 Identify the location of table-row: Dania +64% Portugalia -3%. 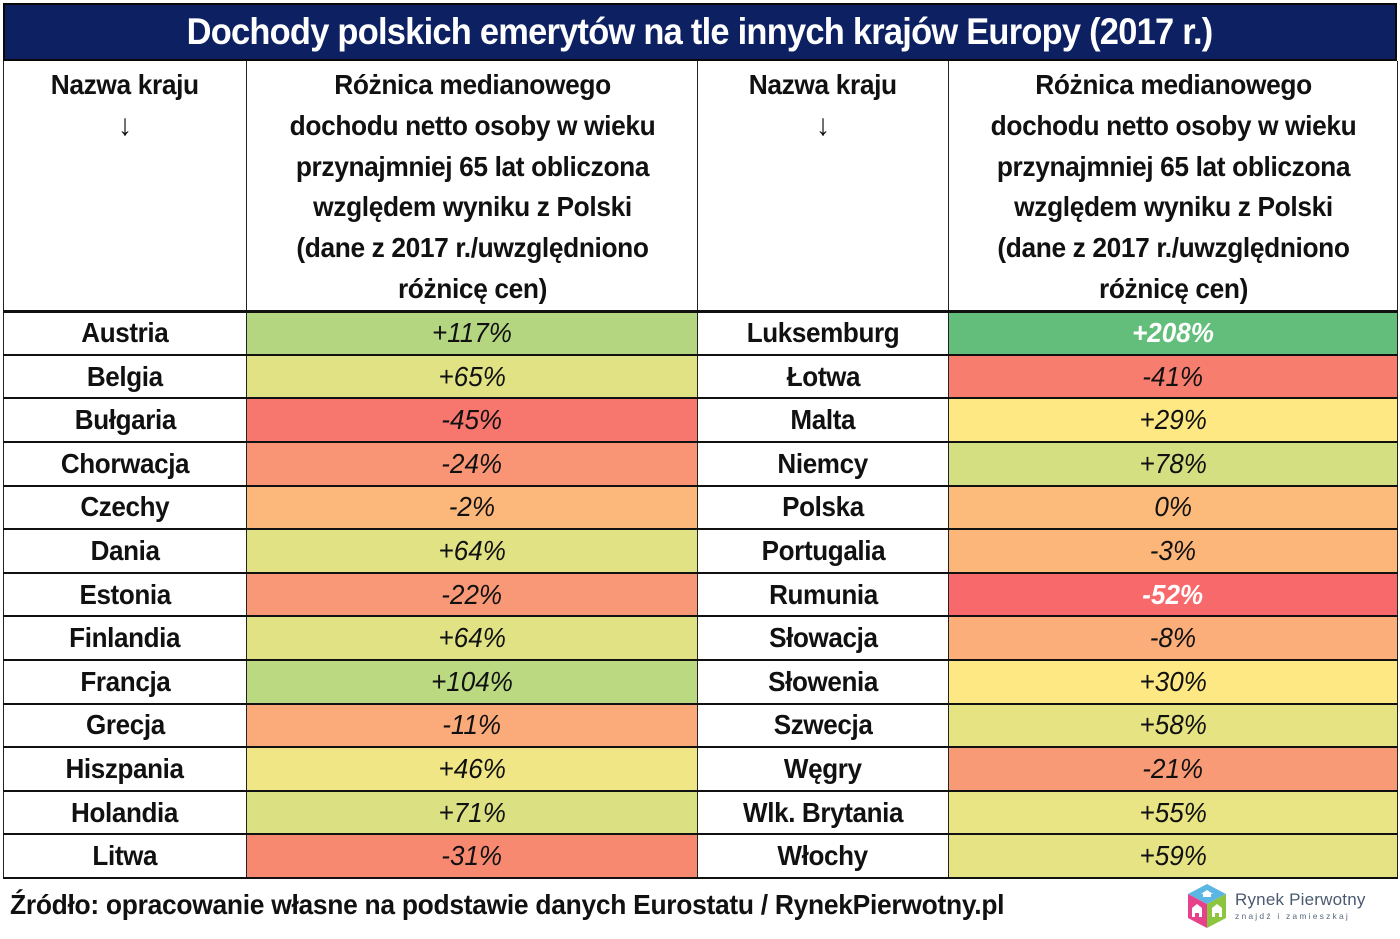
(700, 551).